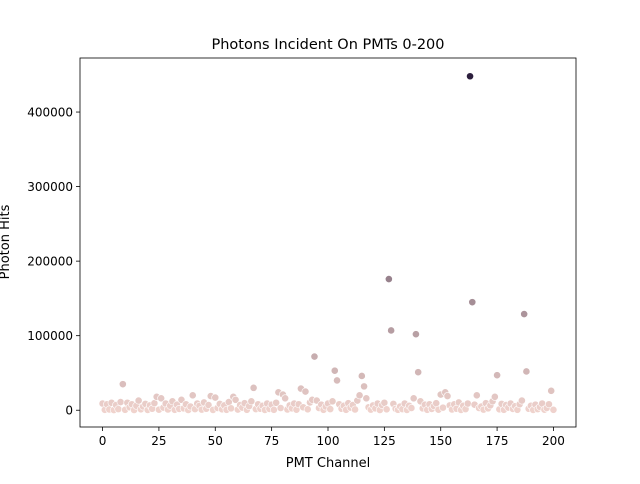  What do you see at coordinates (271, 441) in the screenshot?
I see `x-tick-label: 75` at bounding box center [271, 441].